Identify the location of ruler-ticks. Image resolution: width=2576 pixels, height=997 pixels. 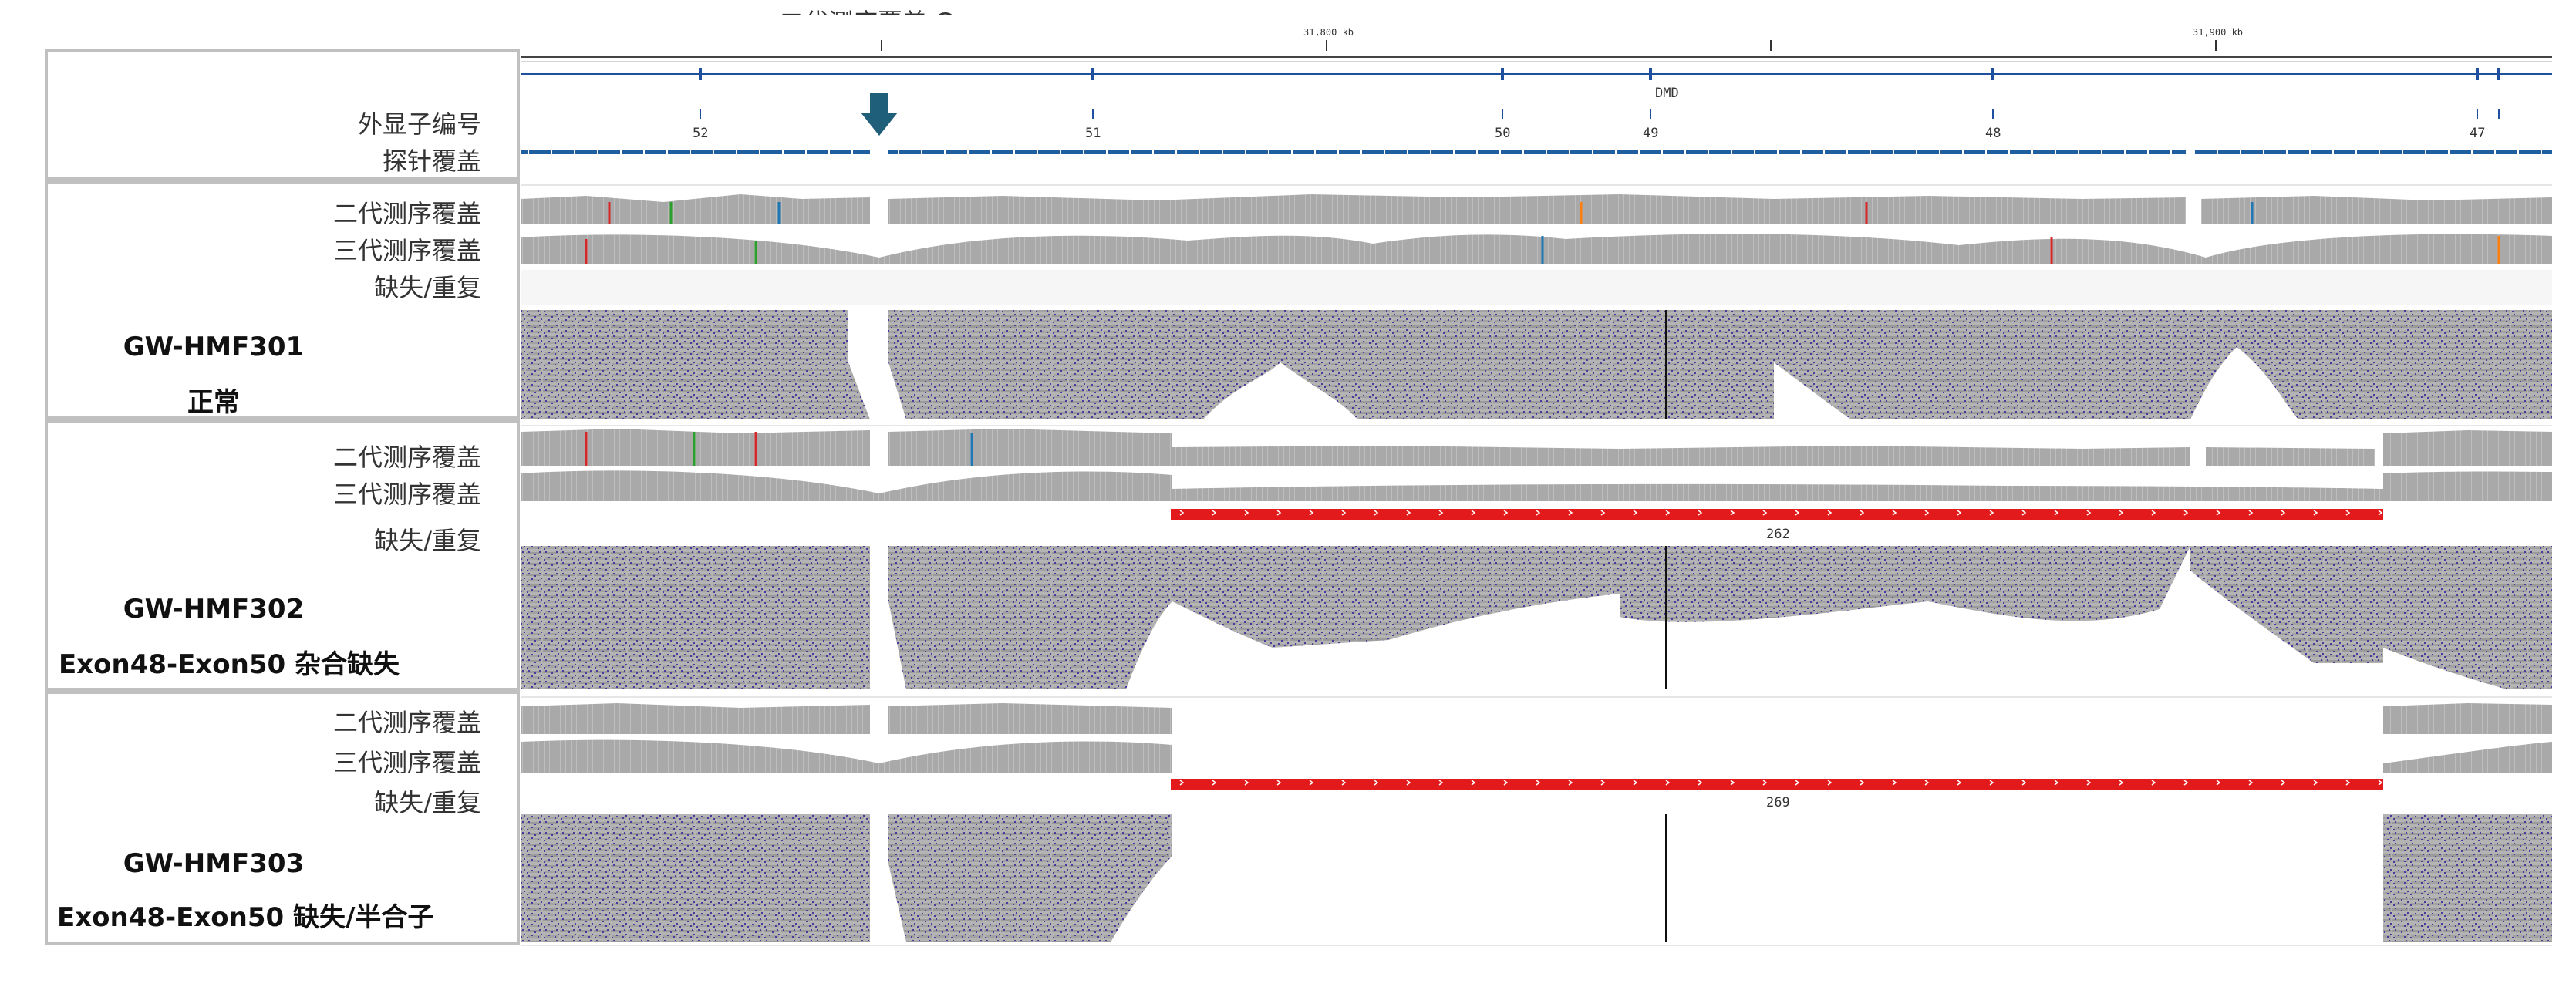
(1549, 45).